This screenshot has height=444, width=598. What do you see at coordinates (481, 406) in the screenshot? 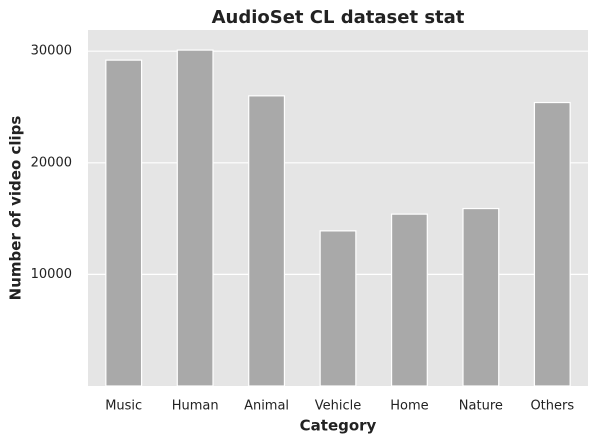
I see `x-tick-label: Nature` at bounding box center [481, 406].